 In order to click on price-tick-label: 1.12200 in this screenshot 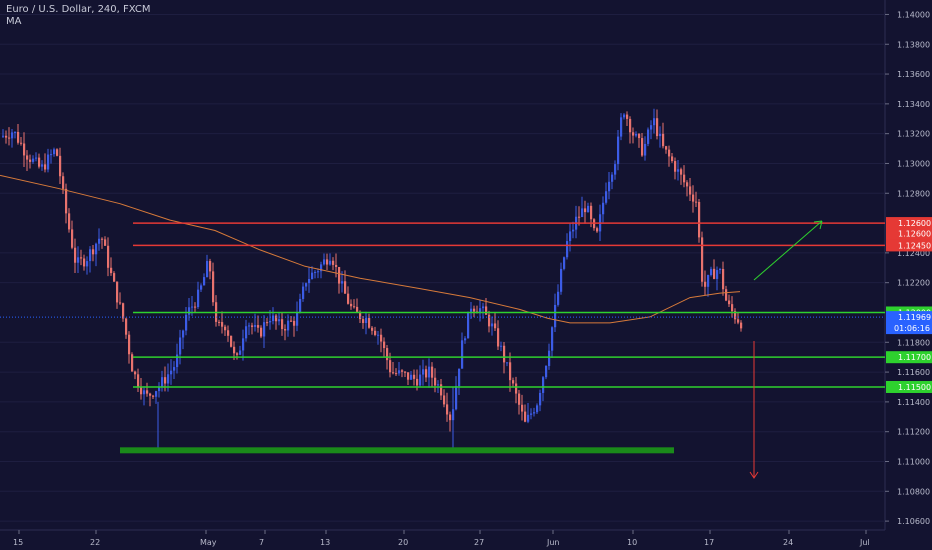, I will do `click(913, 283)`.